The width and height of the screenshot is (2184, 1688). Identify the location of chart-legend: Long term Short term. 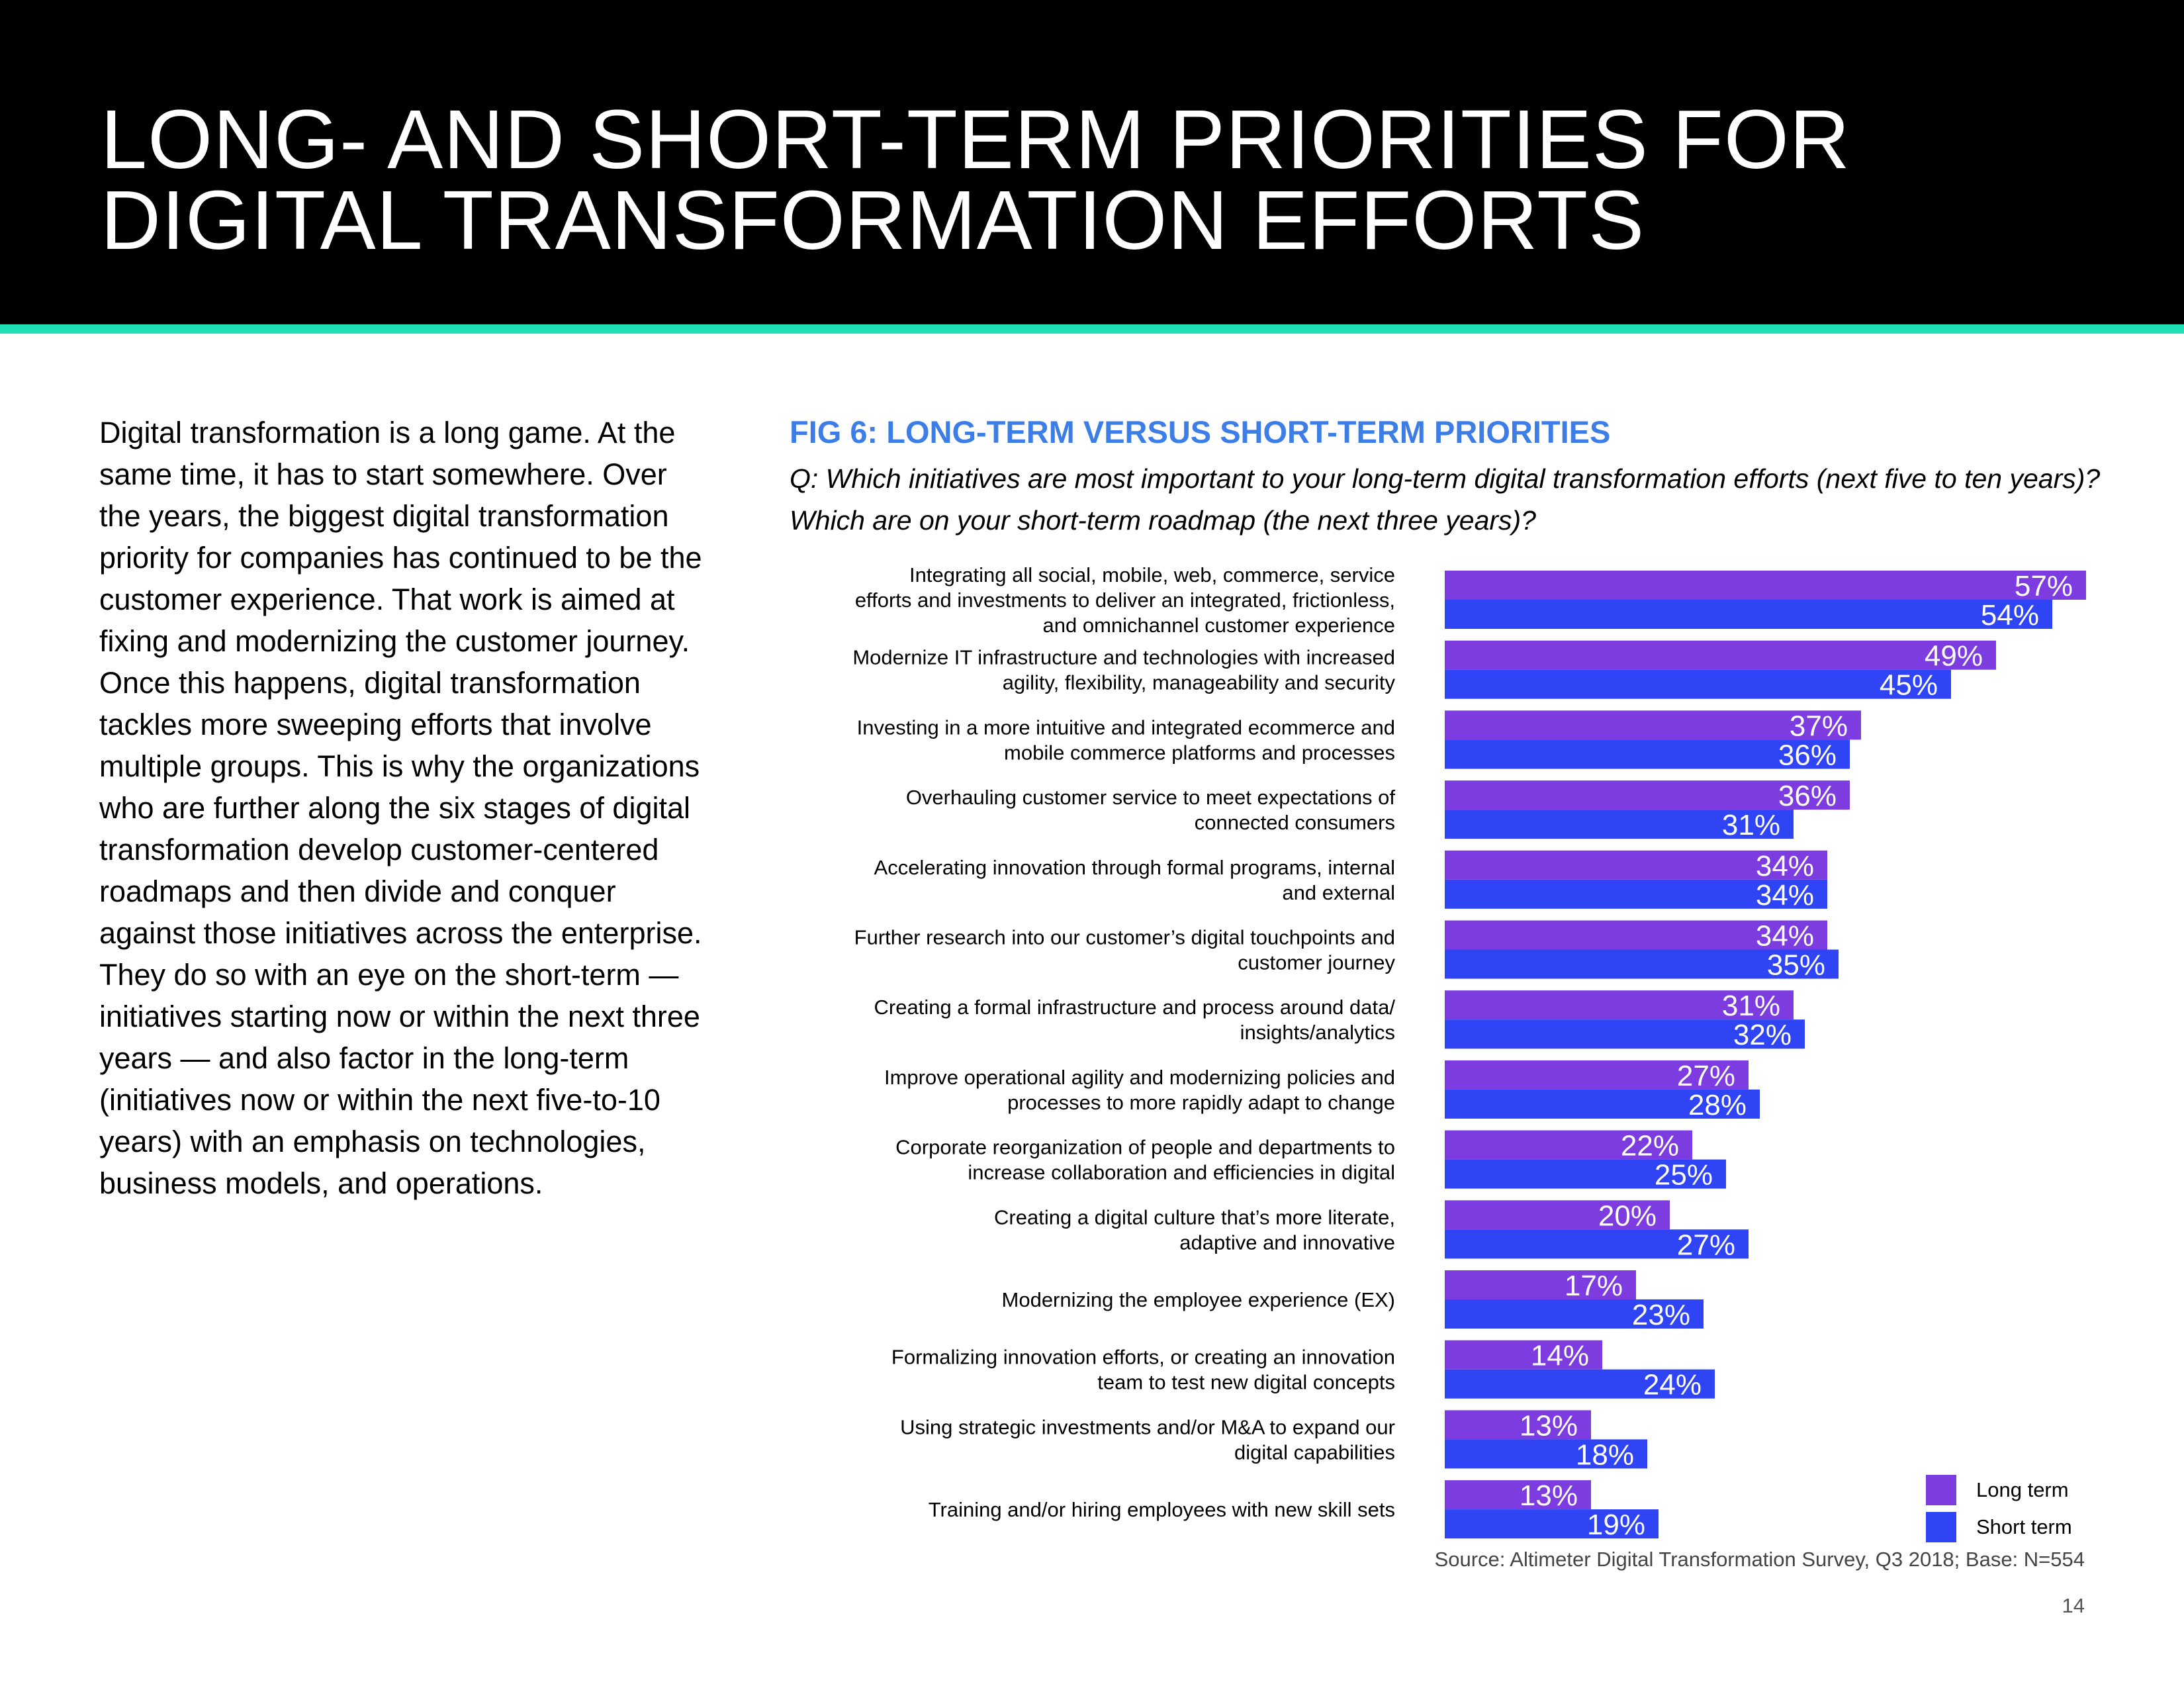
(1999, 1512).